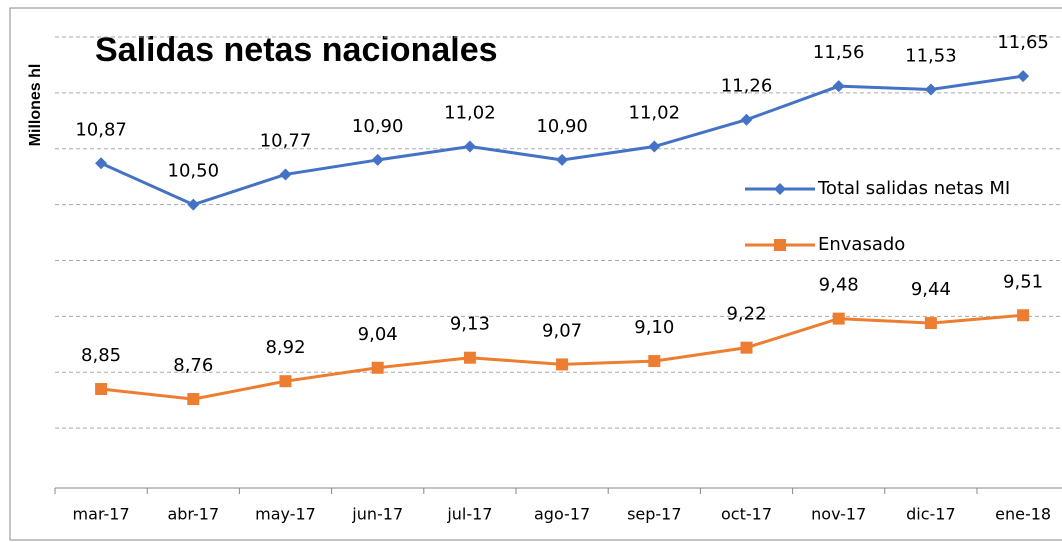 The height and width of the screenshot is (542, 1062). Describe the element at coordinates (193, 514) in the screenshot. I see `x-tick-label: abr-17` at that location.